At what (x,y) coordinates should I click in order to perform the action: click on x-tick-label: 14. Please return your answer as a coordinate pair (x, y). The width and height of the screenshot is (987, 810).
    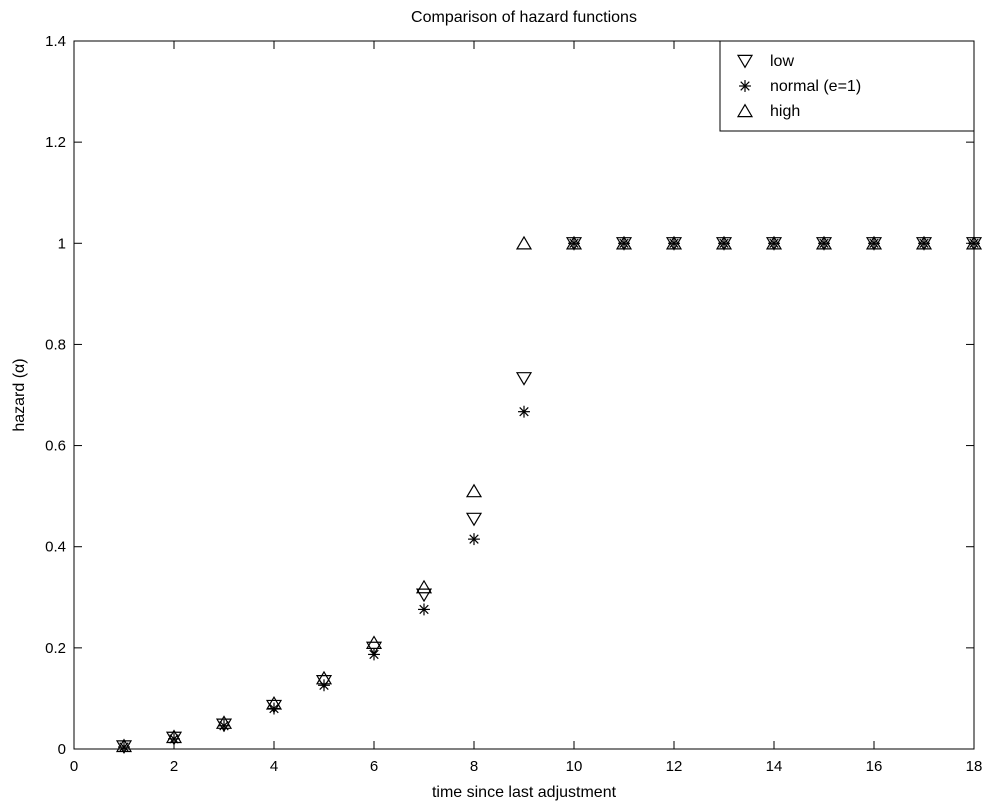
    Looking at the image, I should click on (774, 766).